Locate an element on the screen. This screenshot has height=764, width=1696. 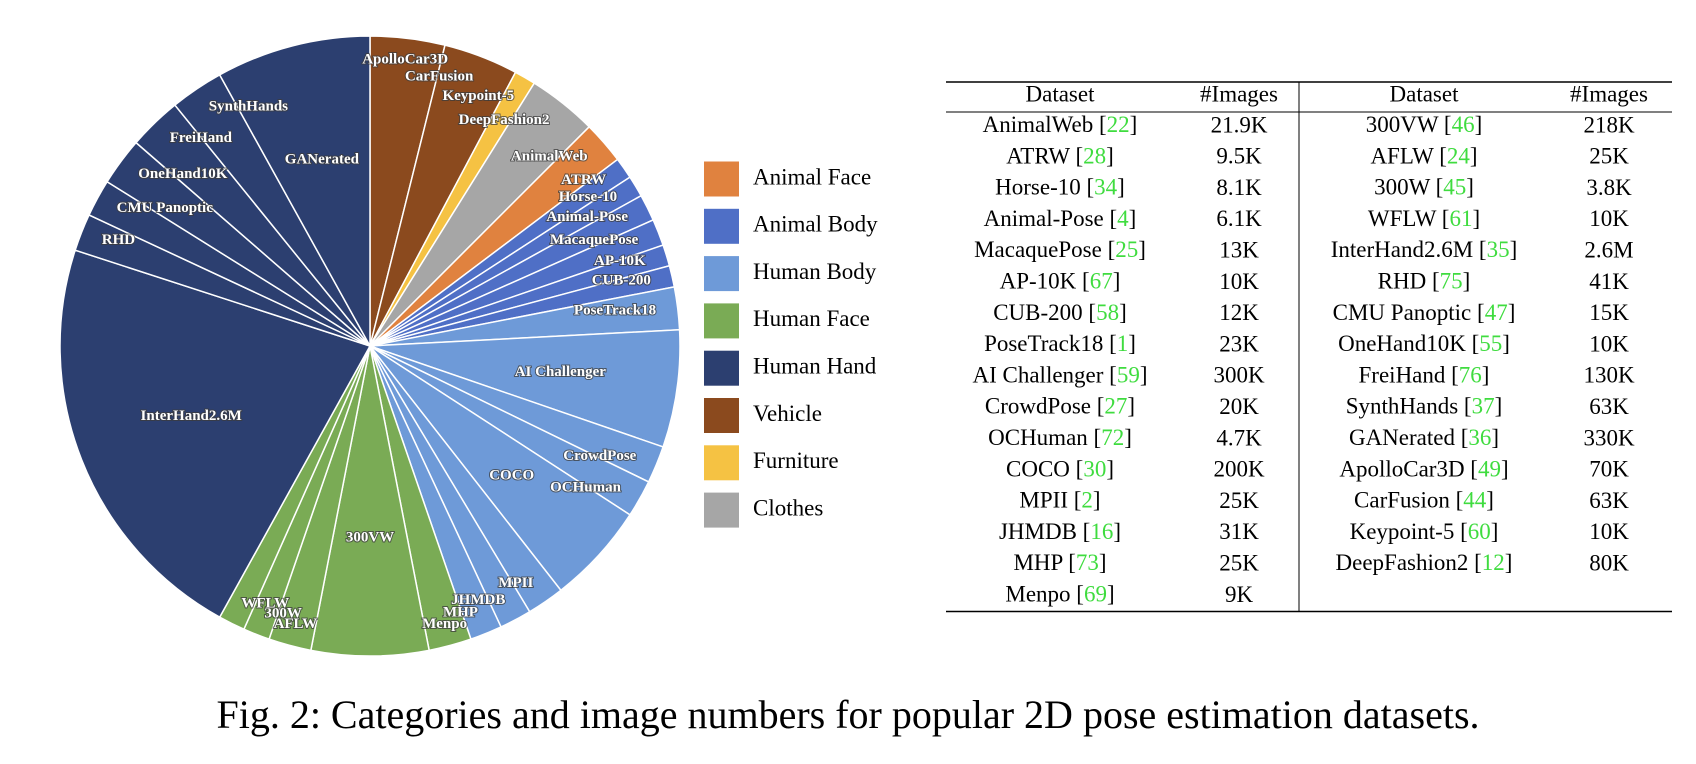
dataset-cell: Animal-Pose [4] is located at coordinates (1060, 218).